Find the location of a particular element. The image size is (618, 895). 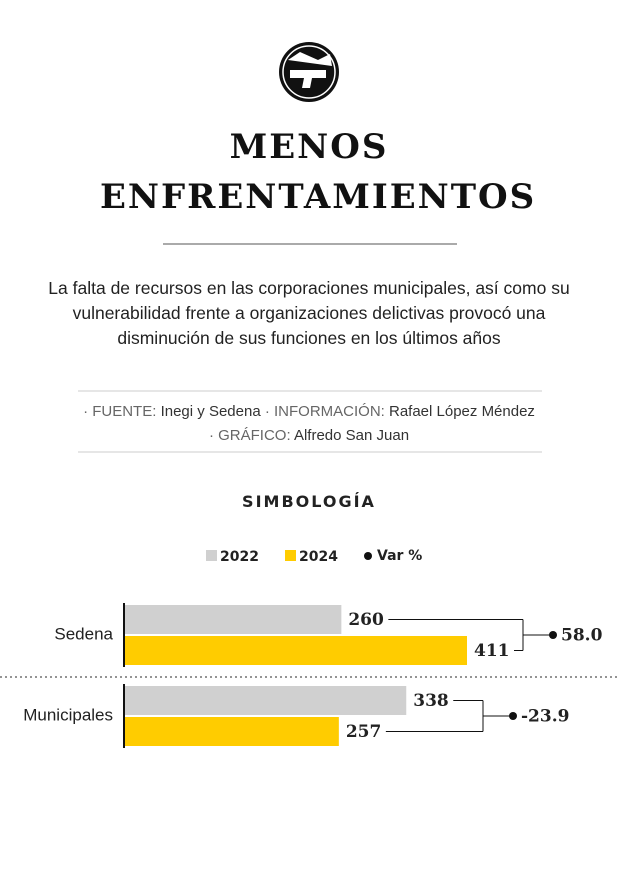

title: MENOS ENFRENTAMIENTOS is located at coordinates (318, 172).